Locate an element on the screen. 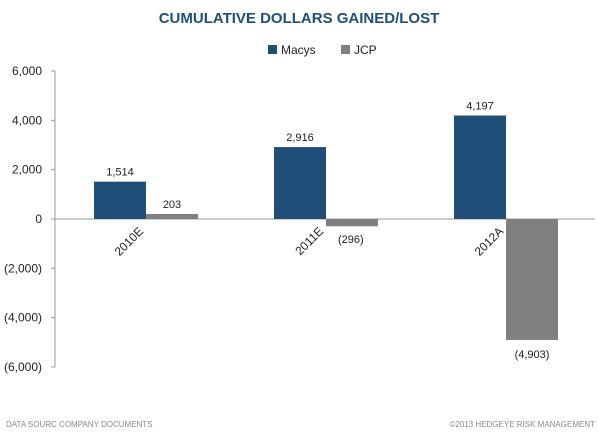 The height and width of the screenshot is (436, 599). y-axis-ticks: 6,000 4,000 2,000 0 (2,000) (4,000) (6,000) is located at coordinates (29, 219).